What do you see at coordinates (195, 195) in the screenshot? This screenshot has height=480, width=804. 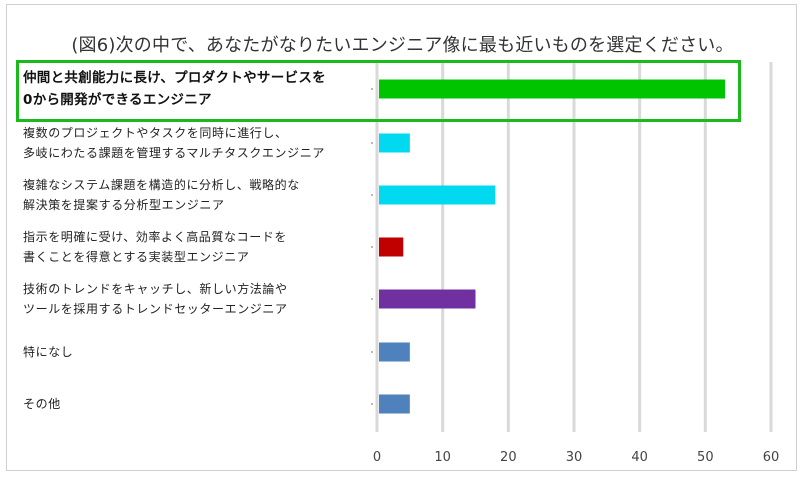 I see `category-label-2: 複雑なシステム課題を構造的に分析し、戦略的な 解決策を提案する分析型エンジニア` at bounding box center [195, 195].